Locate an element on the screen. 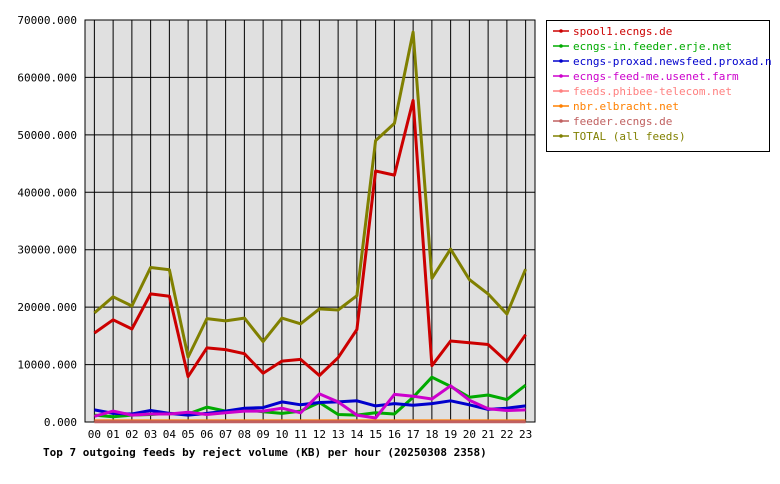  x-tick-label: 04 is located at coordinates (170, 434).